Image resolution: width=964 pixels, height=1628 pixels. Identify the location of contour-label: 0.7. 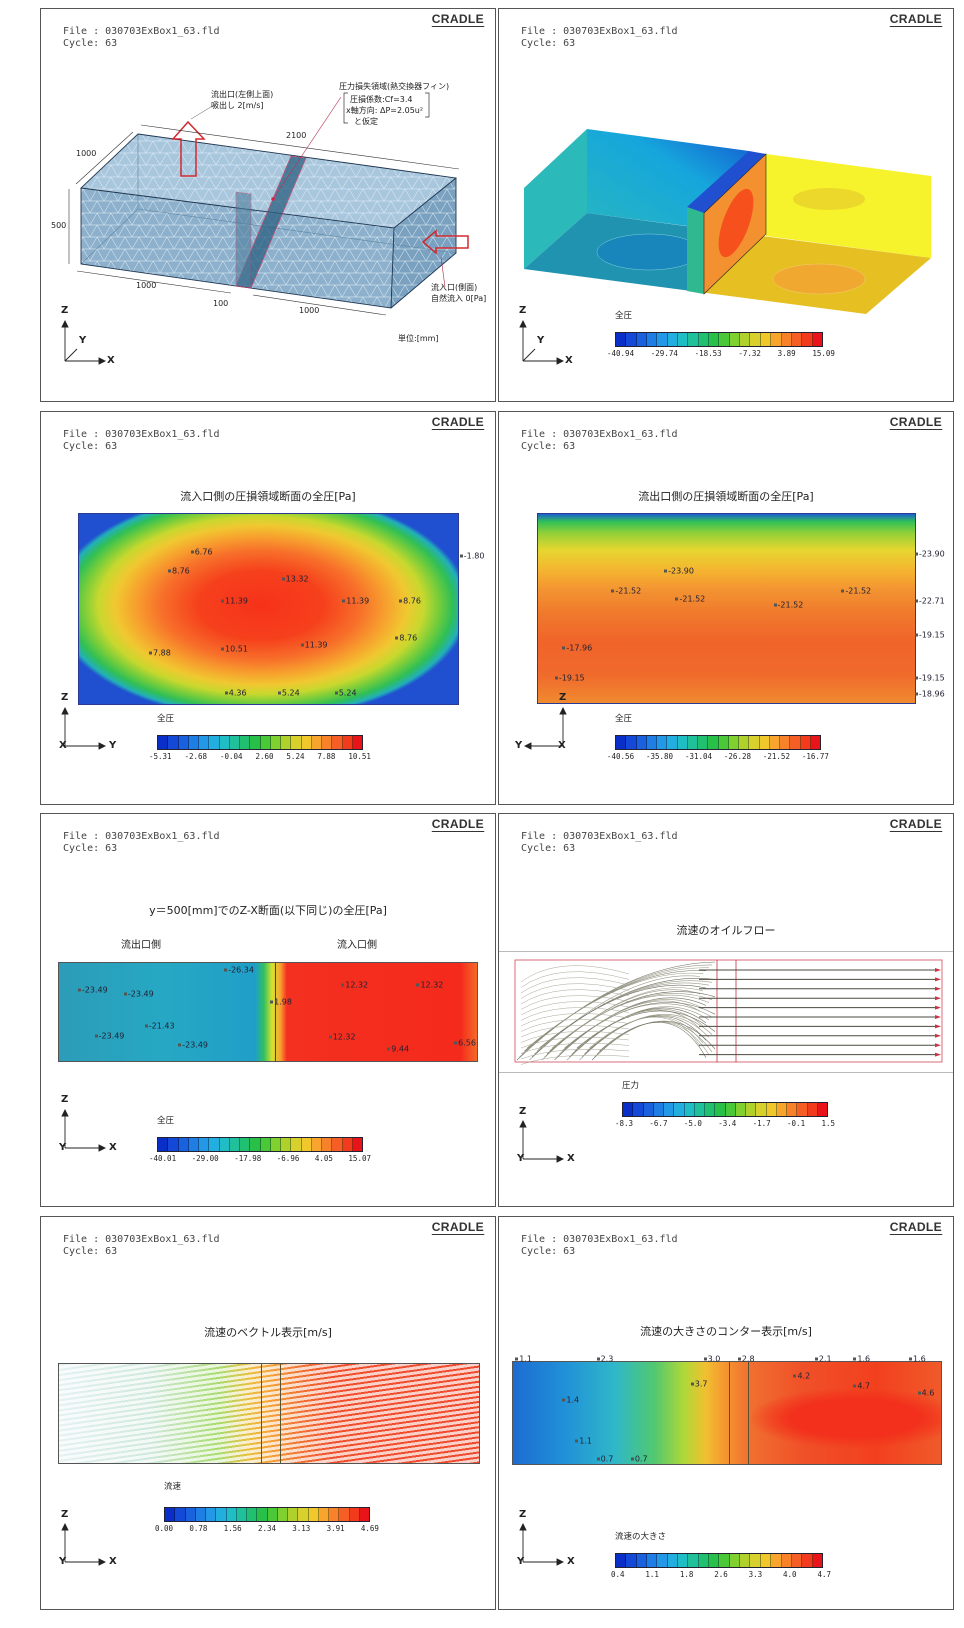
(639, 1458).